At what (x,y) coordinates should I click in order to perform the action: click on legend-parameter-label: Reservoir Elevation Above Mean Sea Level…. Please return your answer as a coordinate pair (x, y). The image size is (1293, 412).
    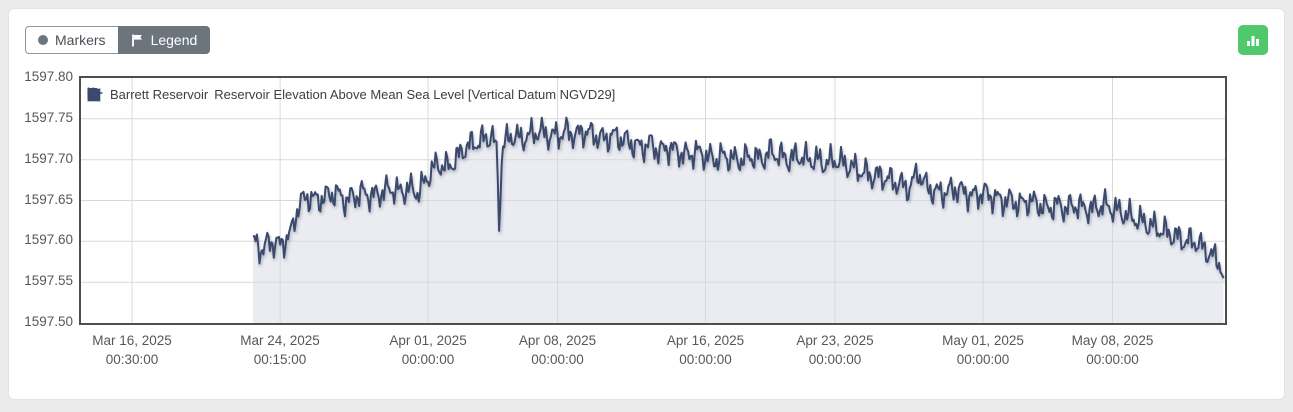
    Looking at the image, I should click on (415, 94).